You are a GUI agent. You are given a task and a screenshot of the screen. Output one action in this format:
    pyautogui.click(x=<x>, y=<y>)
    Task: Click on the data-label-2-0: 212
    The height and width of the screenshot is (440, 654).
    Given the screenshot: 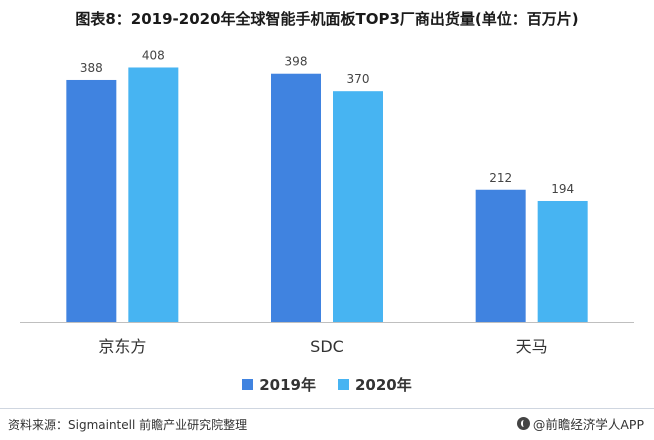 What is the action you would take?
    pyautogui.click(x=500, y=178)
    